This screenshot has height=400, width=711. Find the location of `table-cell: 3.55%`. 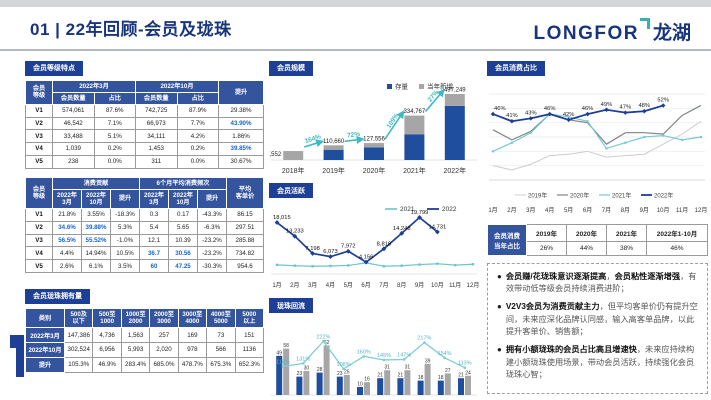

table-cell: 3.55% is located at coordinates (96, 215).